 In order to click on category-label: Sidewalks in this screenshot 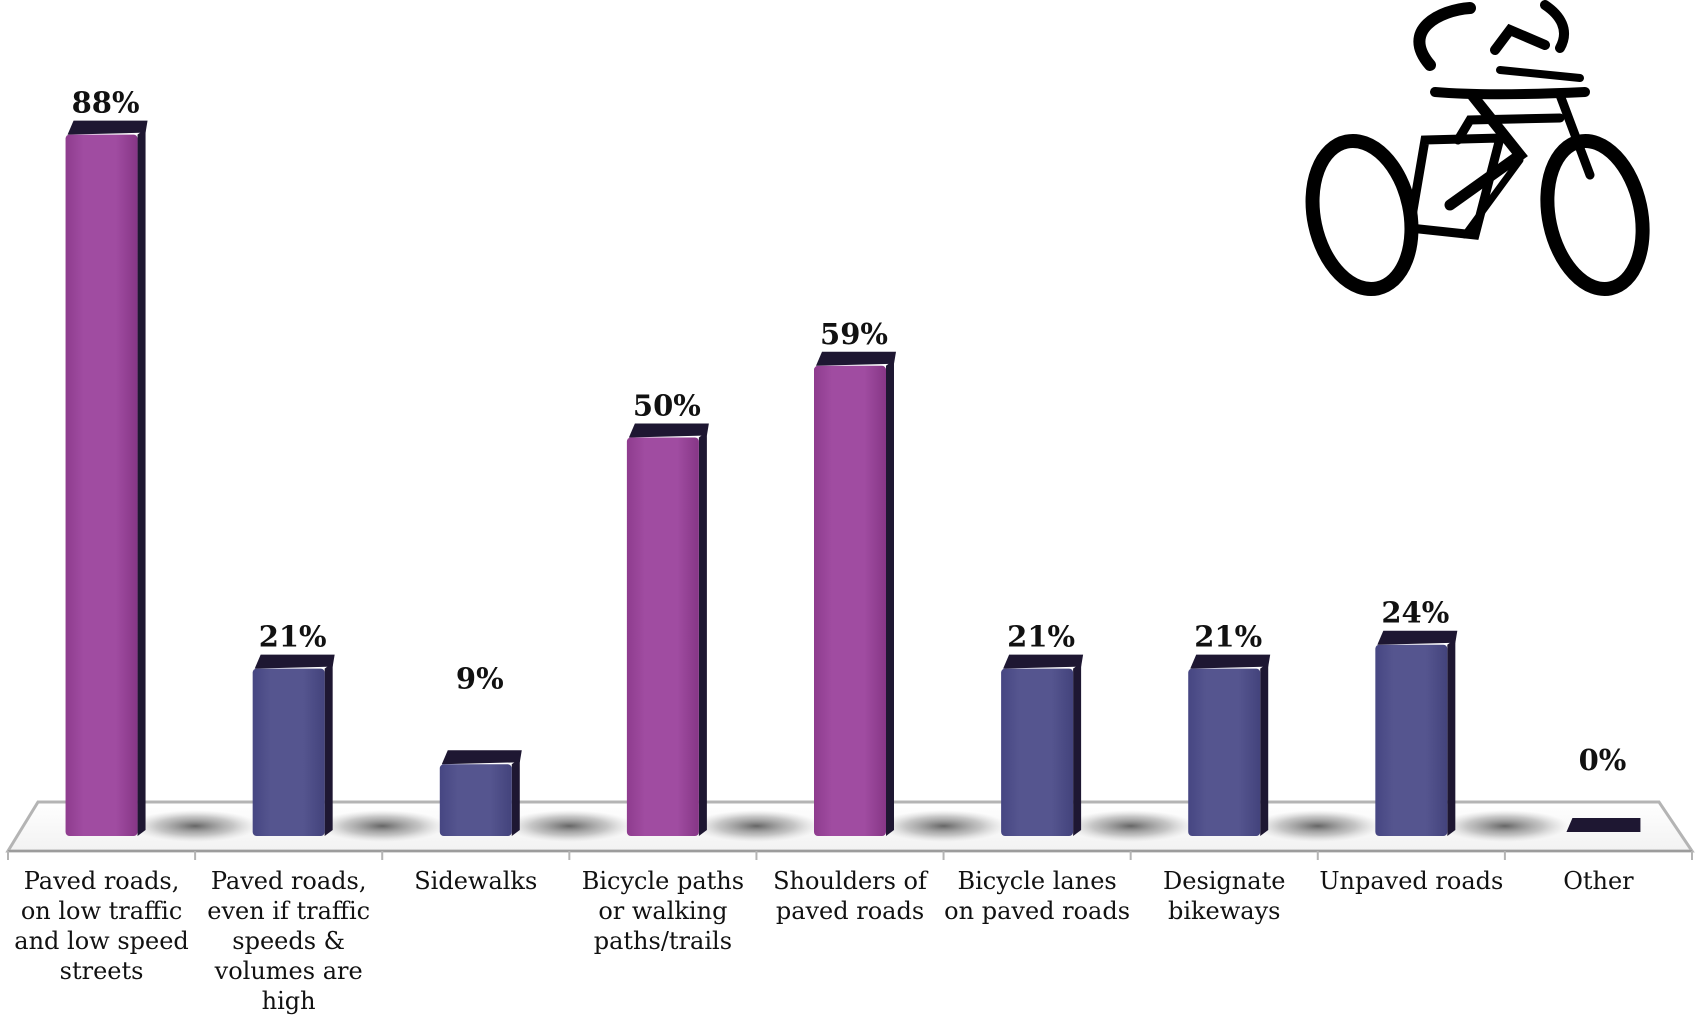, I will do `click(476, 881)`.